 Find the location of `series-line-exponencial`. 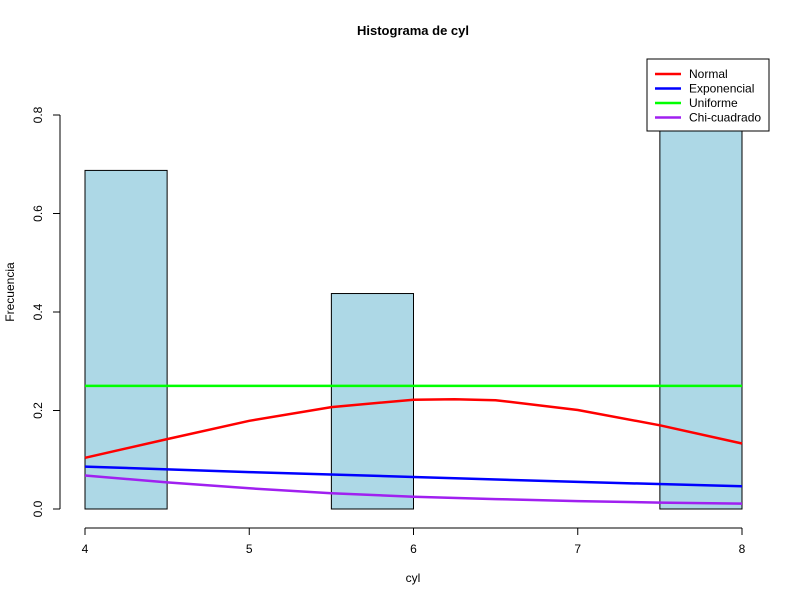

series-line-exponencial is located at coordinates (413, 476).